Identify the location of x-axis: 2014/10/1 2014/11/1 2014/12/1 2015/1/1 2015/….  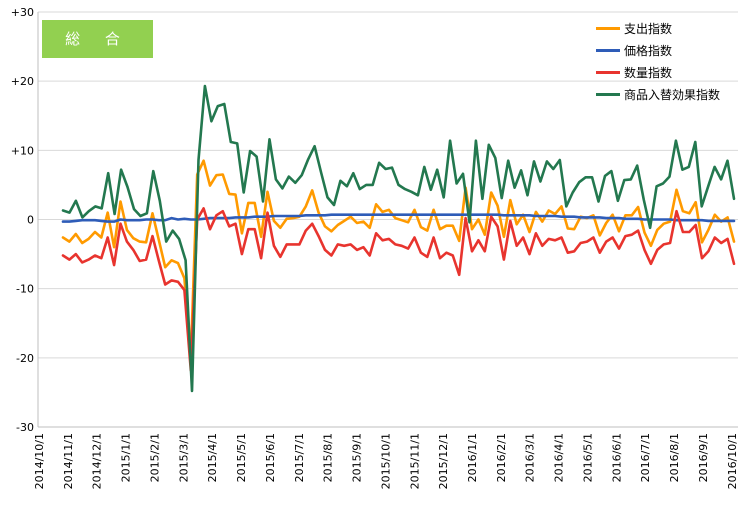
(386, 457).